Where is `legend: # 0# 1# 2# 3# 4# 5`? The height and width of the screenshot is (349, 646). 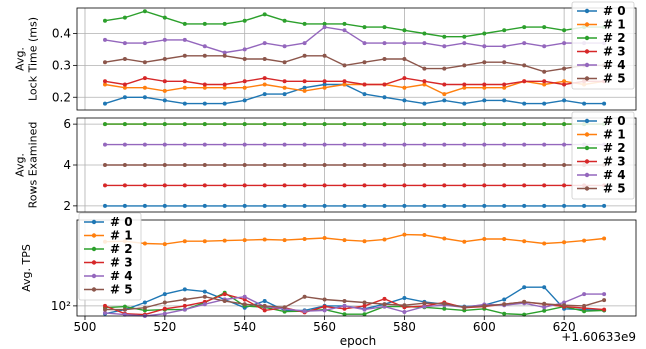 legend: # 0# 1# 2# 3# 4# 5 is located at coordinates (603, 45).